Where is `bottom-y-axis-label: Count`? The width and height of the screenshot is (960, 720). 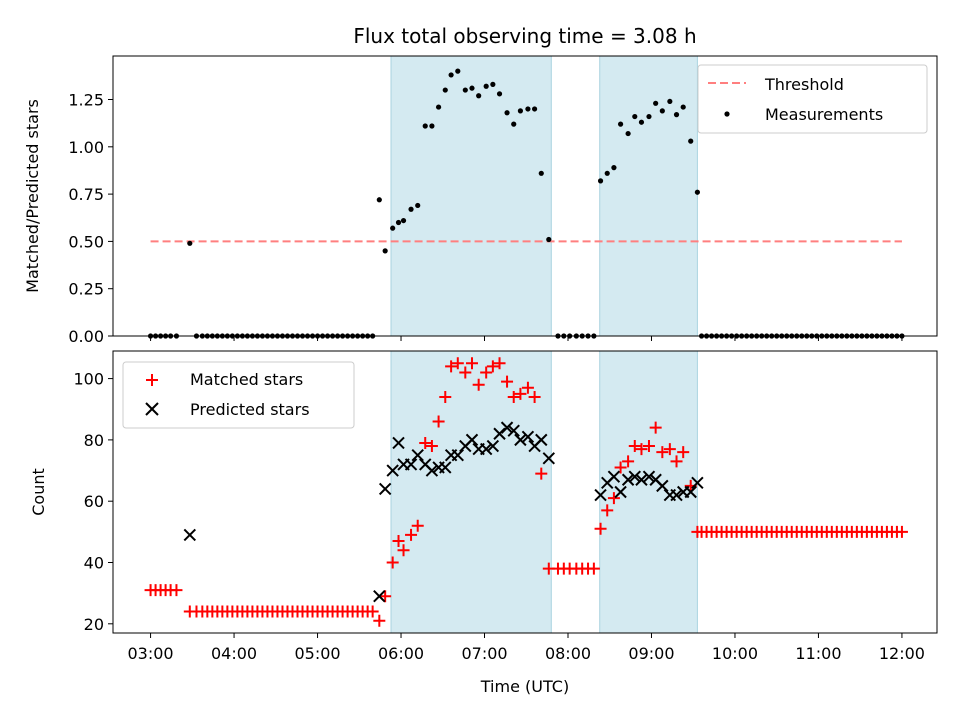 bottom-y-axis-label: Count is located at coordinates (38, 492).